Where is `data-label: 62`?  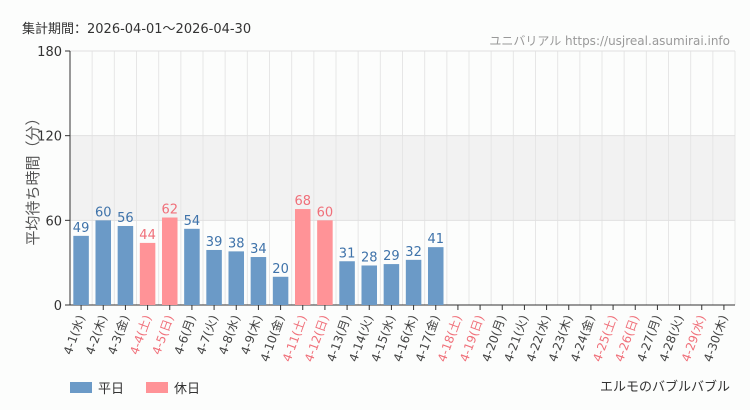 data-label: 62 is located at coordinates (169, 210).